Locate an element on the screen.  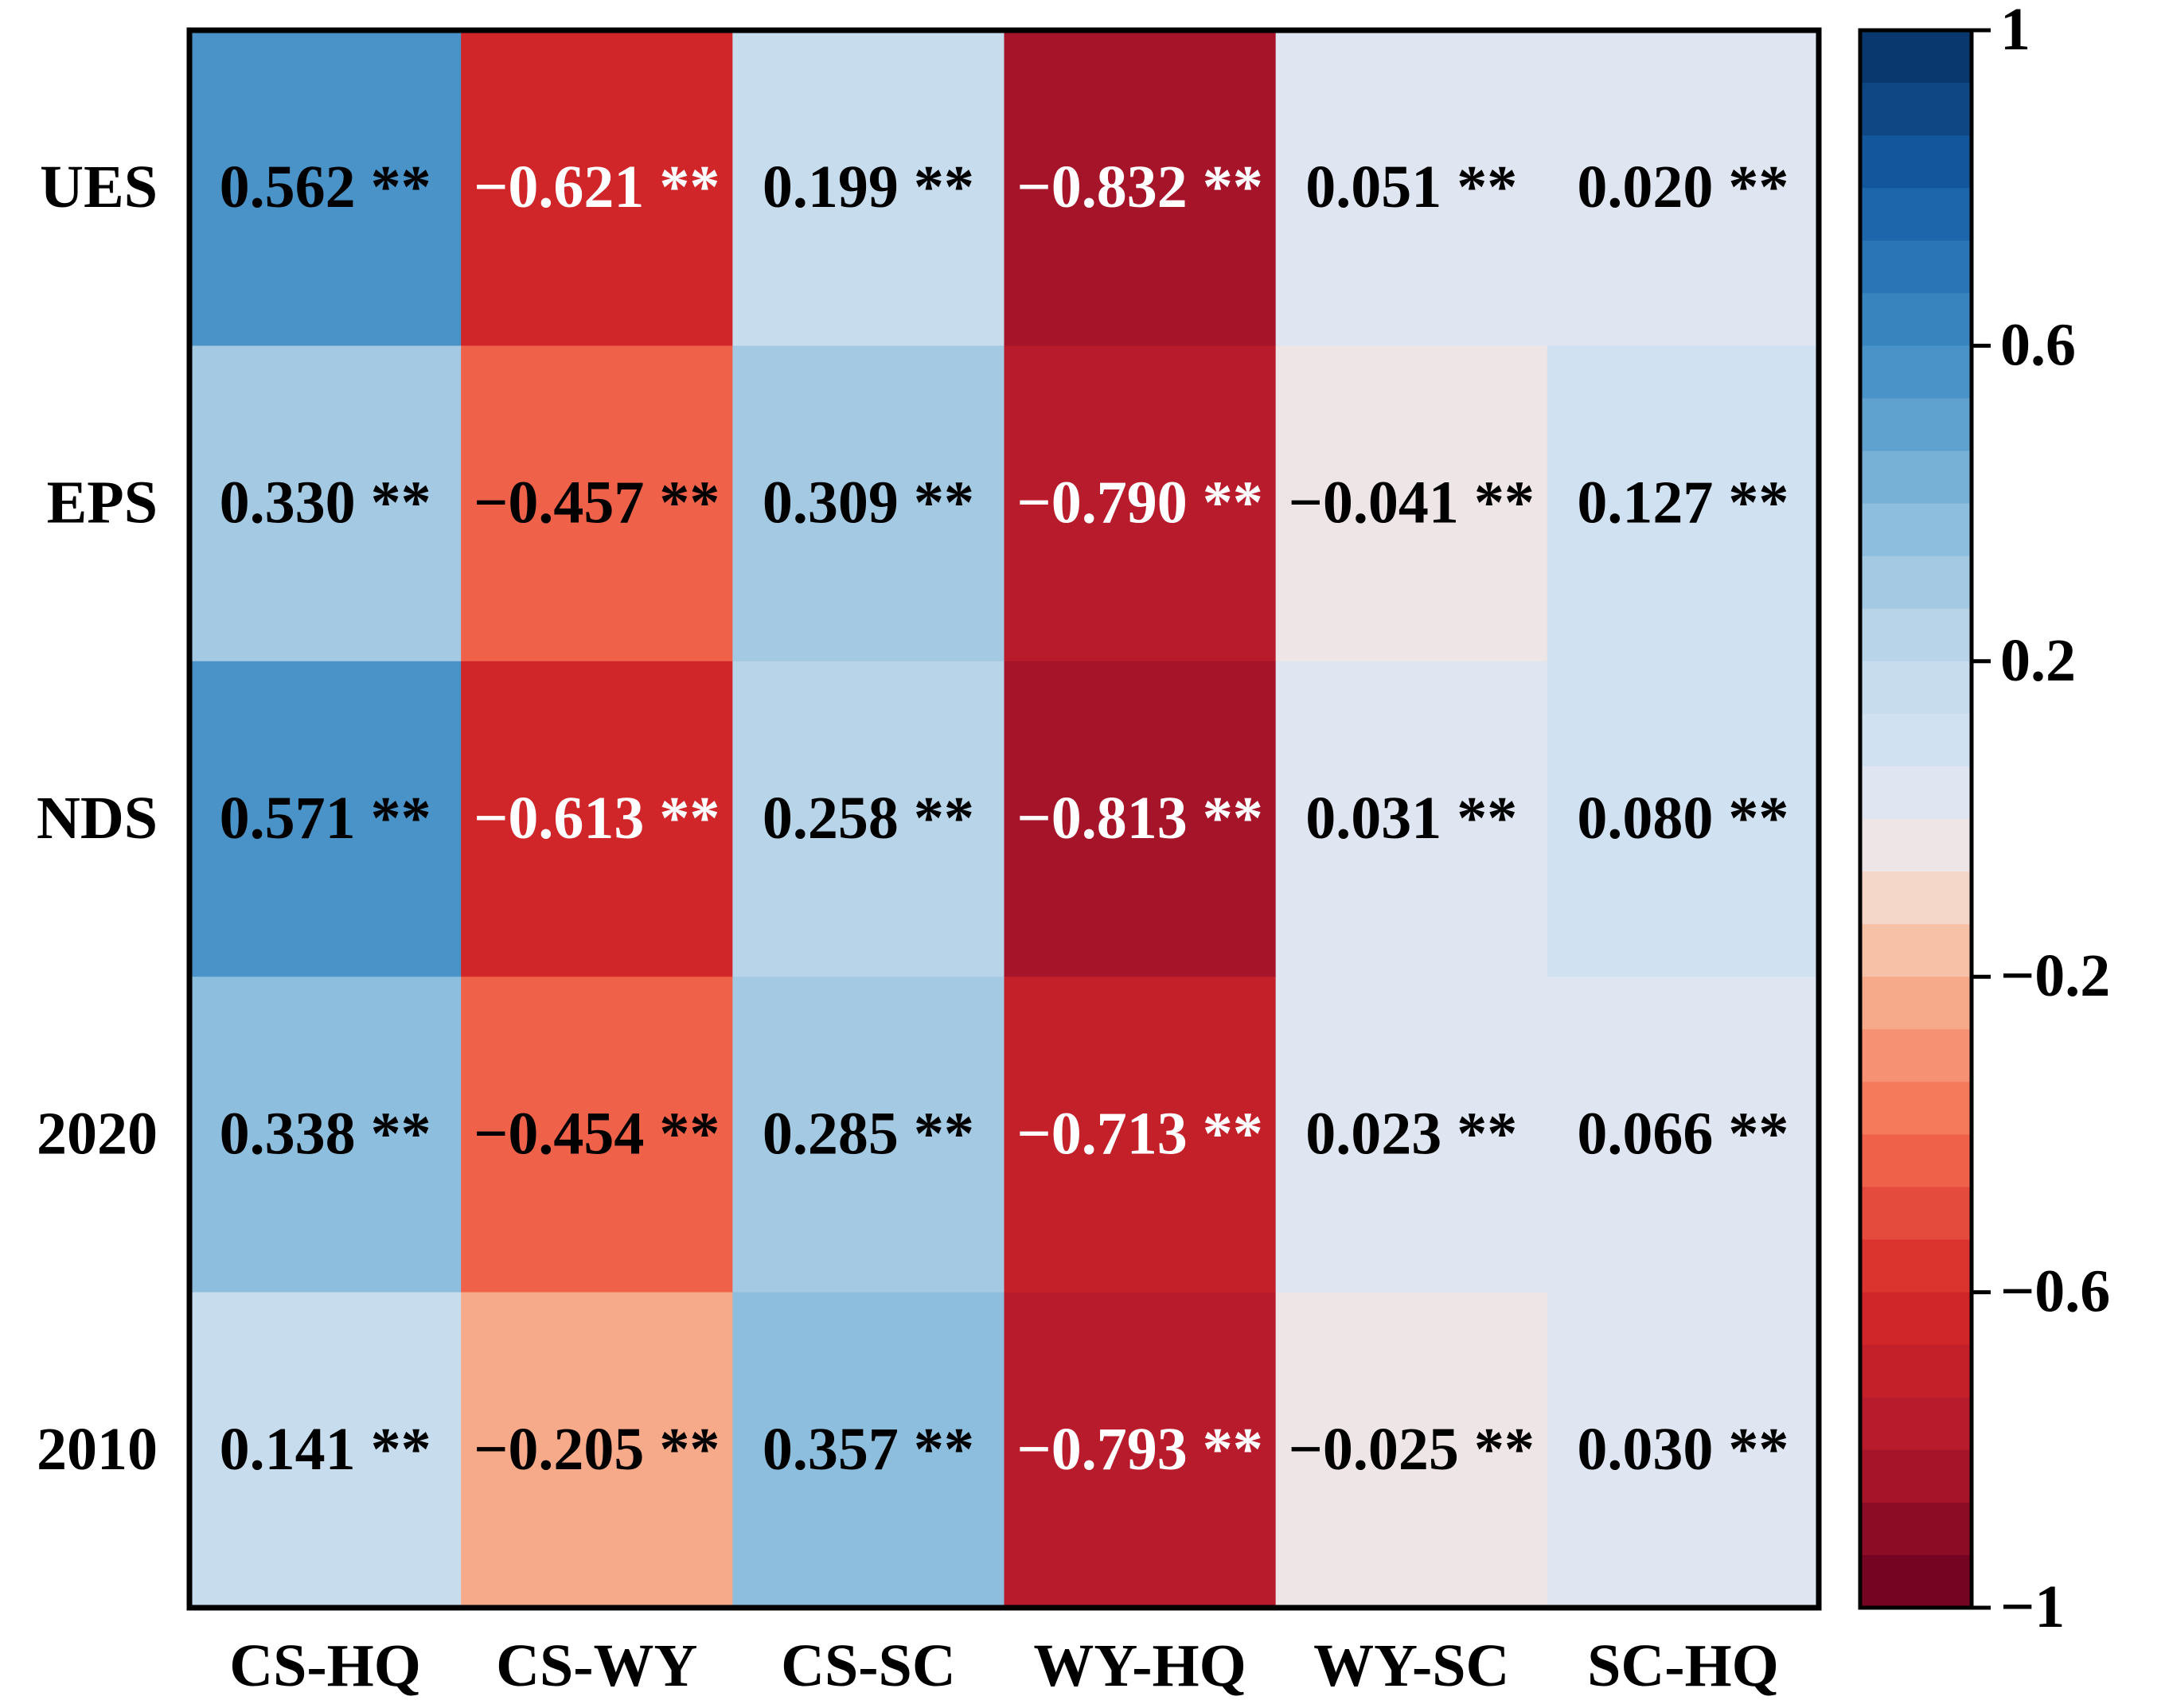
row-label: 2020 is located at coordinates (97, 1133).